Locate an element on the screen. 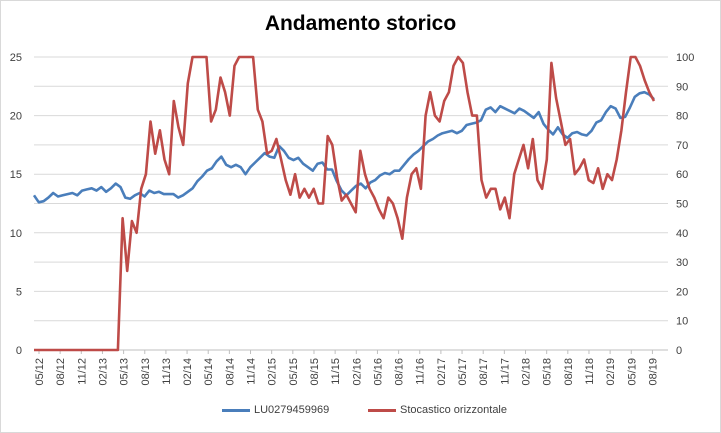  legend-label-series-2: Stocastico orizzontale is located at coordinates (453, 410).